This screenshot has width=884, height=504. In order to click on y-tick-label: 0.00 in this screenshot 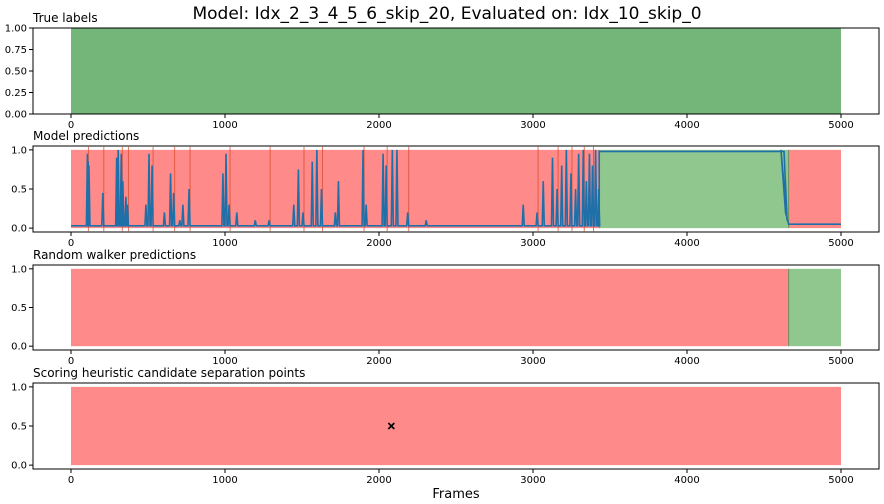, I will do `click(16, 115)`.